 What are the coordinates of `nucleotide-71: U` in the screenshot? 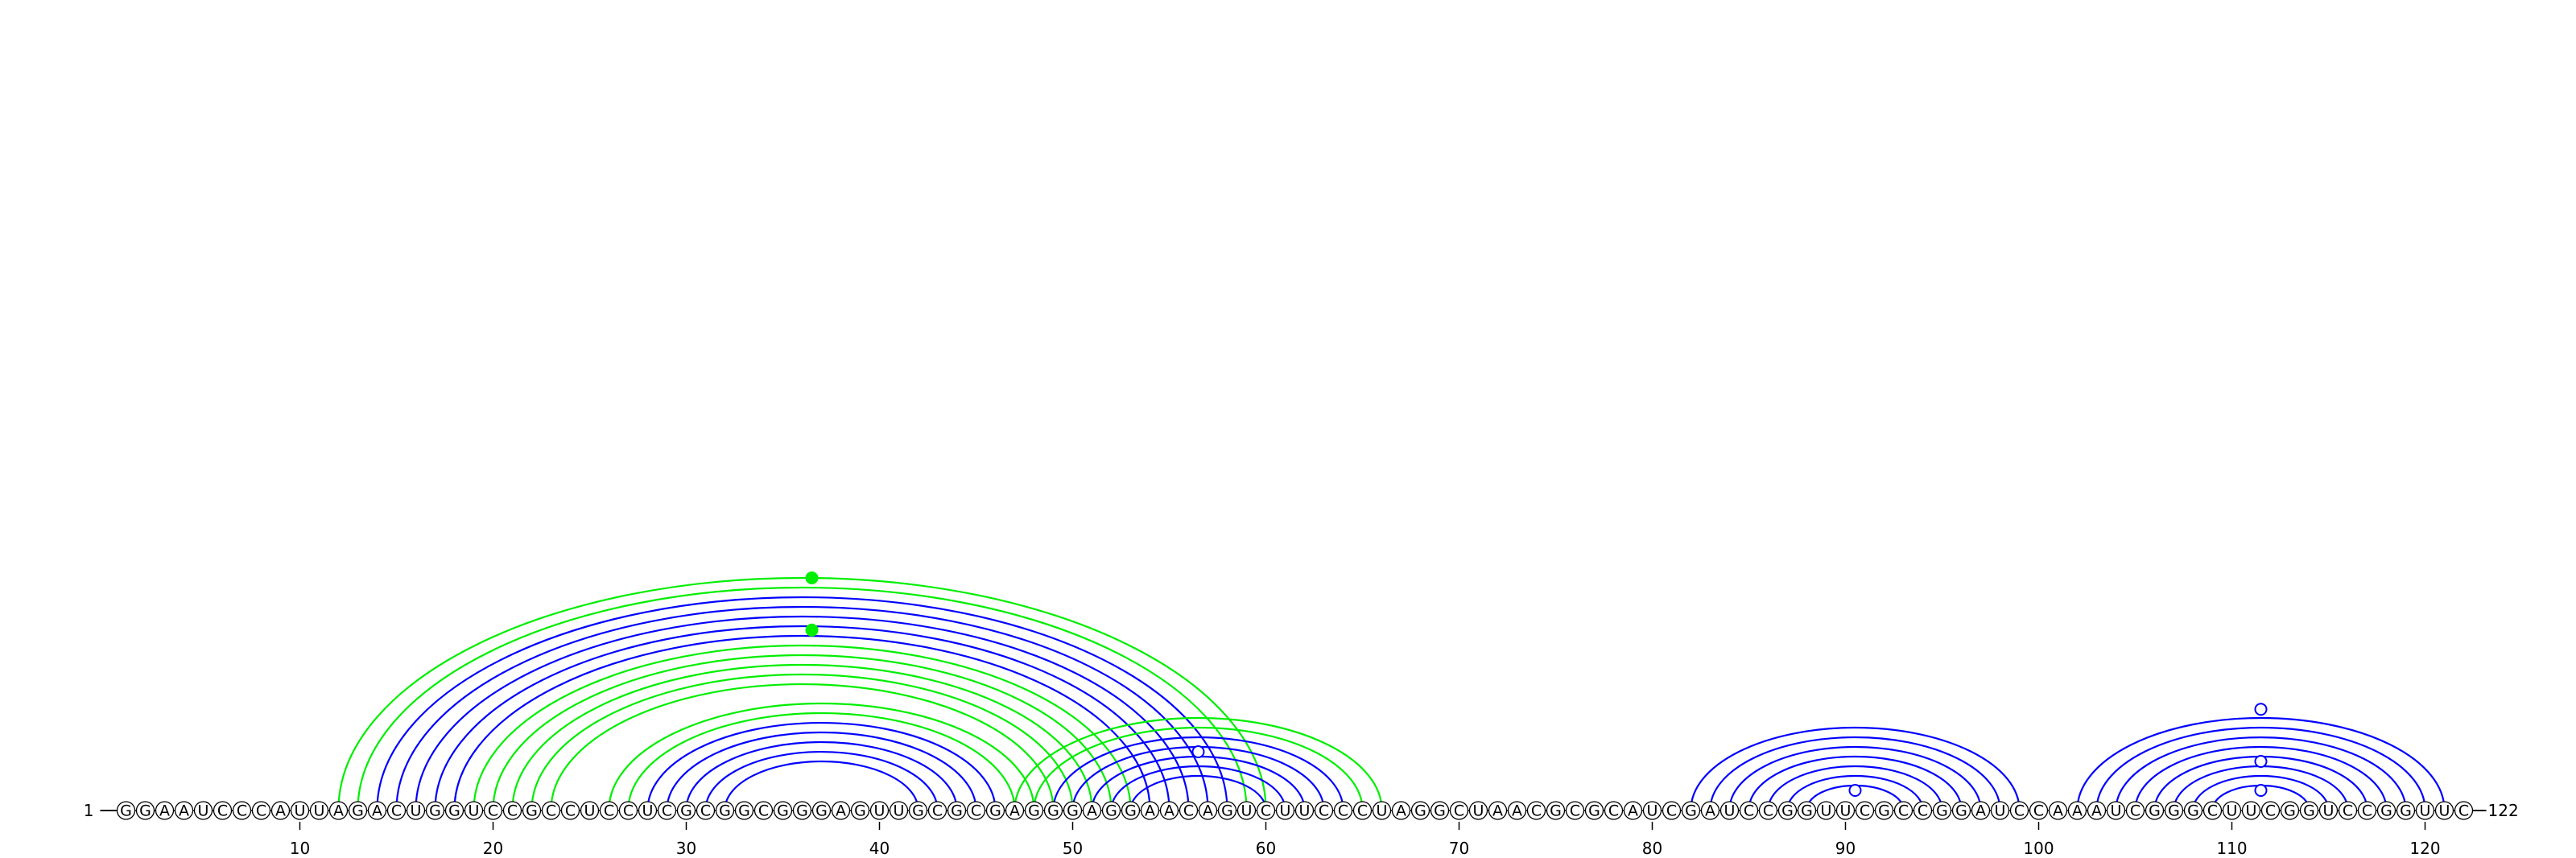 It's located at (1478, 811).